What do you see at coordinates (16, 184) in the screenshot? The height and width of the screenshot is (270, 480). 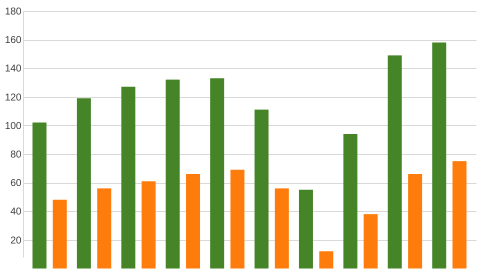 I see `y-tick-label: 60` at bounding box center [16, 184].